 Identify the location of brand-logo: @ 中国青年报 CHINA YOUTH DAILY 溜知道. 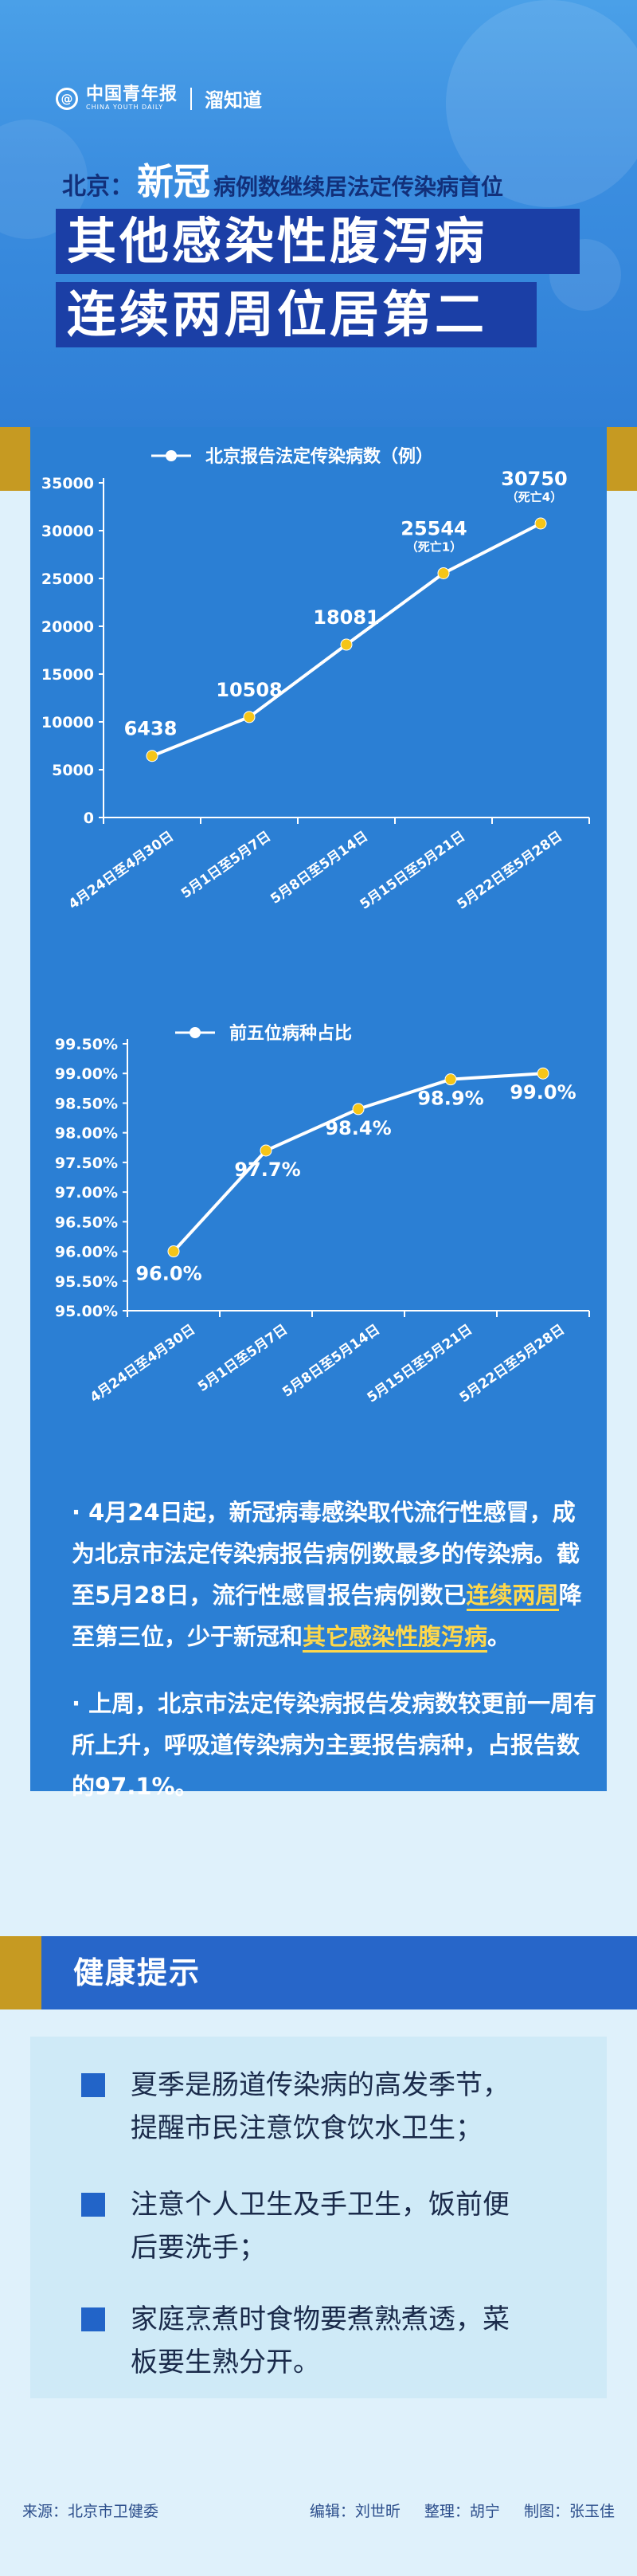
(159, 98).